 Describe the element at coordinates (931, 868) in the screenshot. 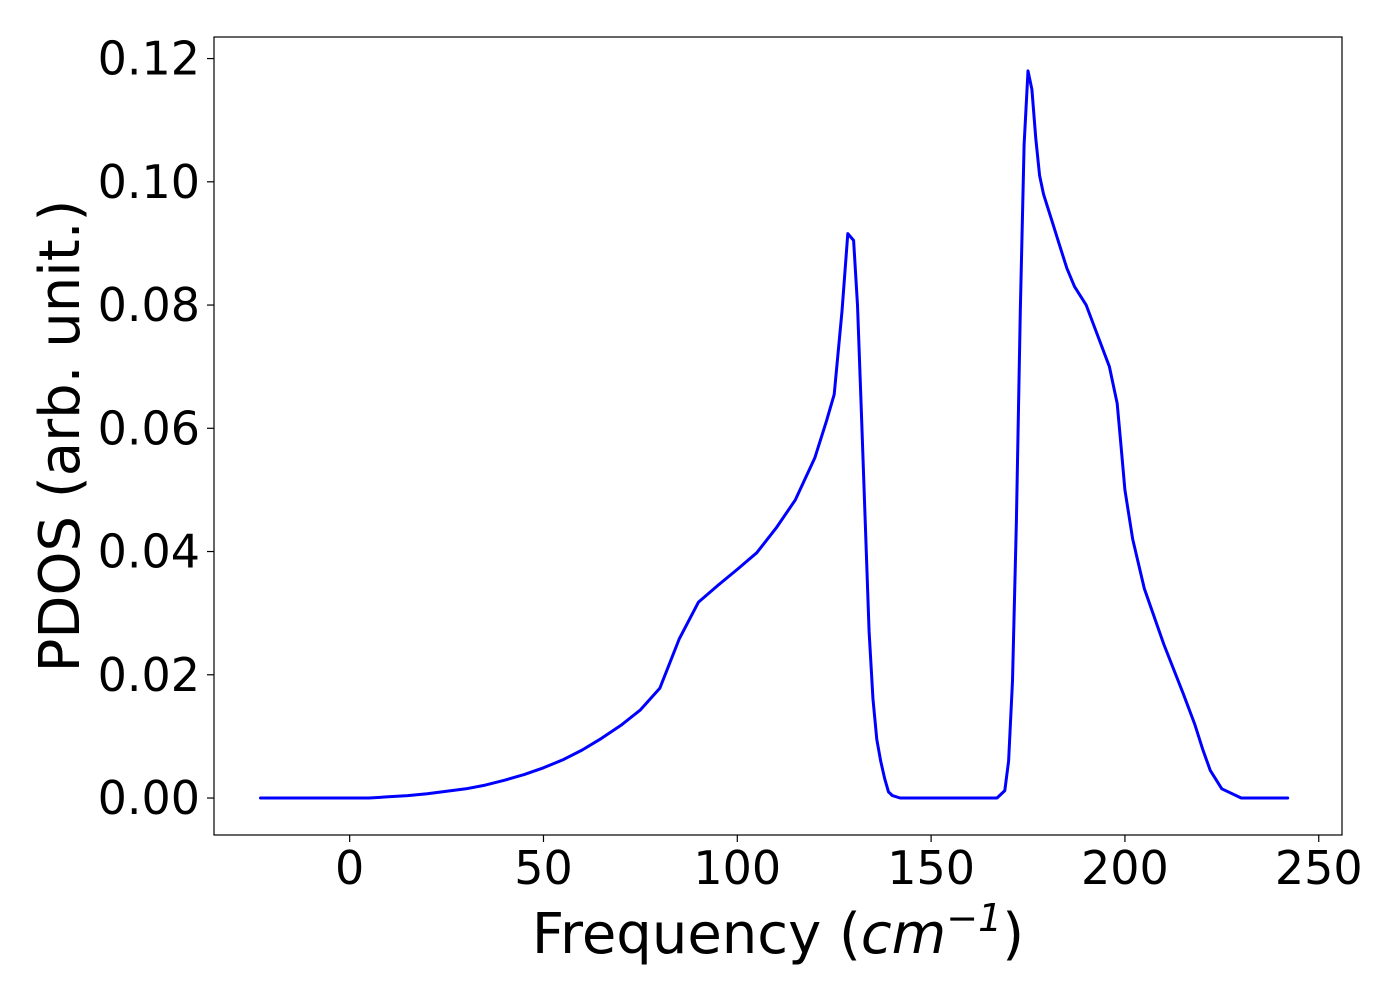

I see `x-tick-label: 150` at that location.